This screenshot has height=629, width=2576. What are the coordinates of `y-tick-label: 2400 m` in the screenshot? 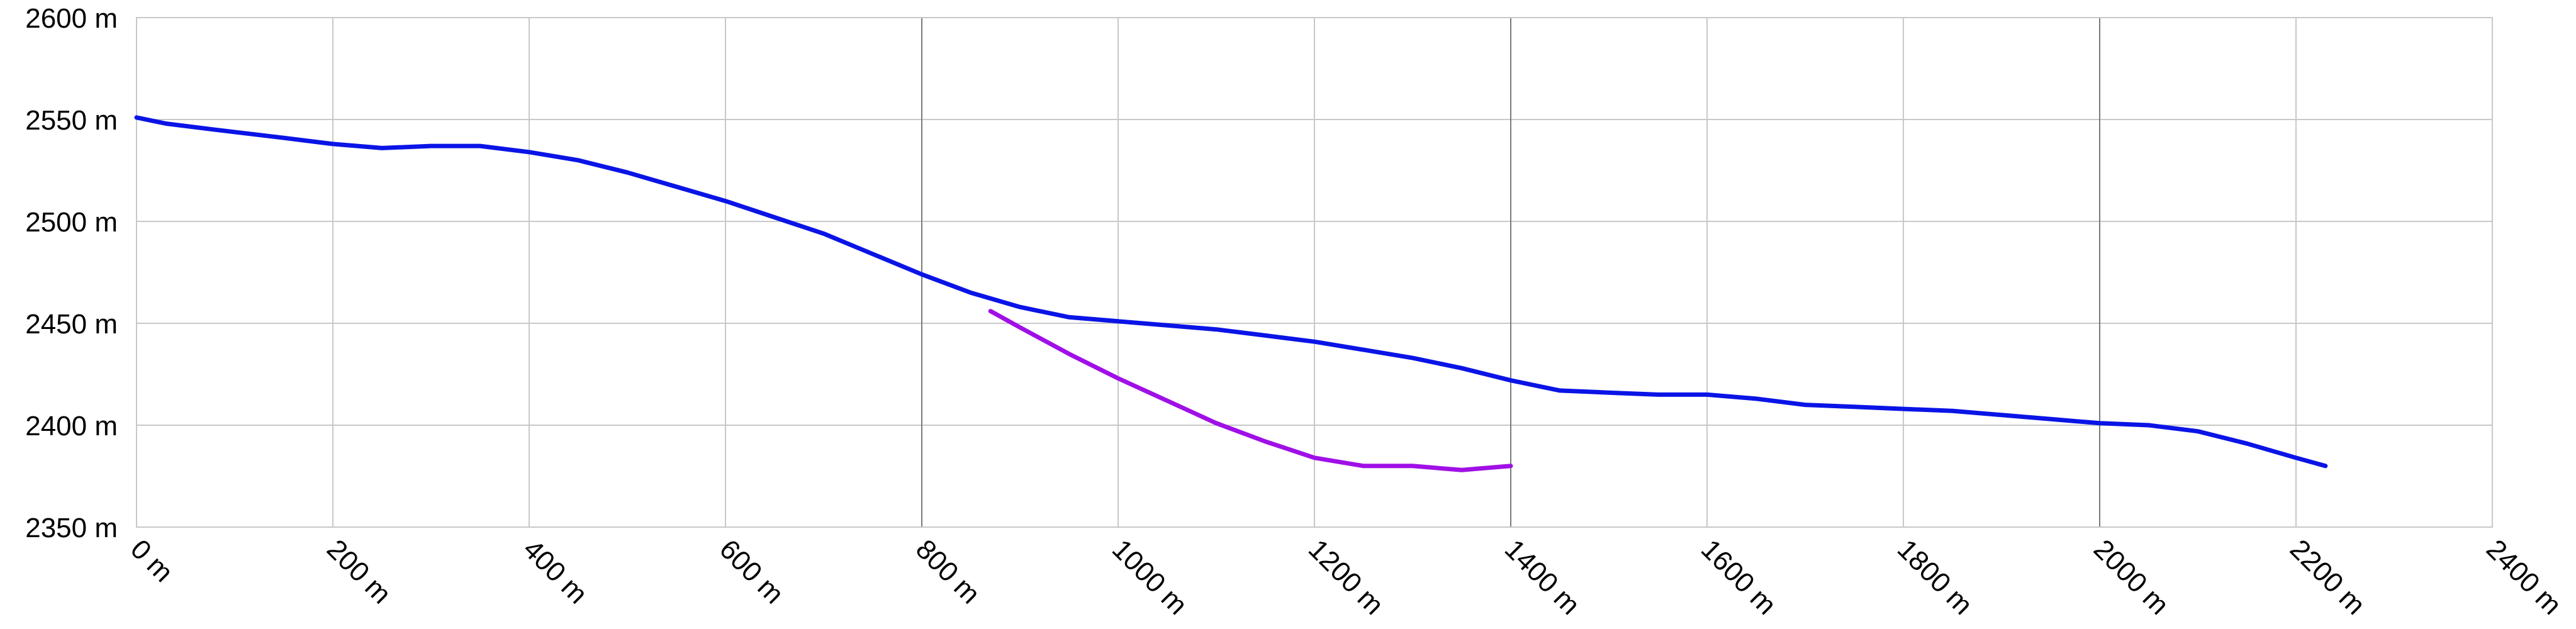 It's located at (71, 426).